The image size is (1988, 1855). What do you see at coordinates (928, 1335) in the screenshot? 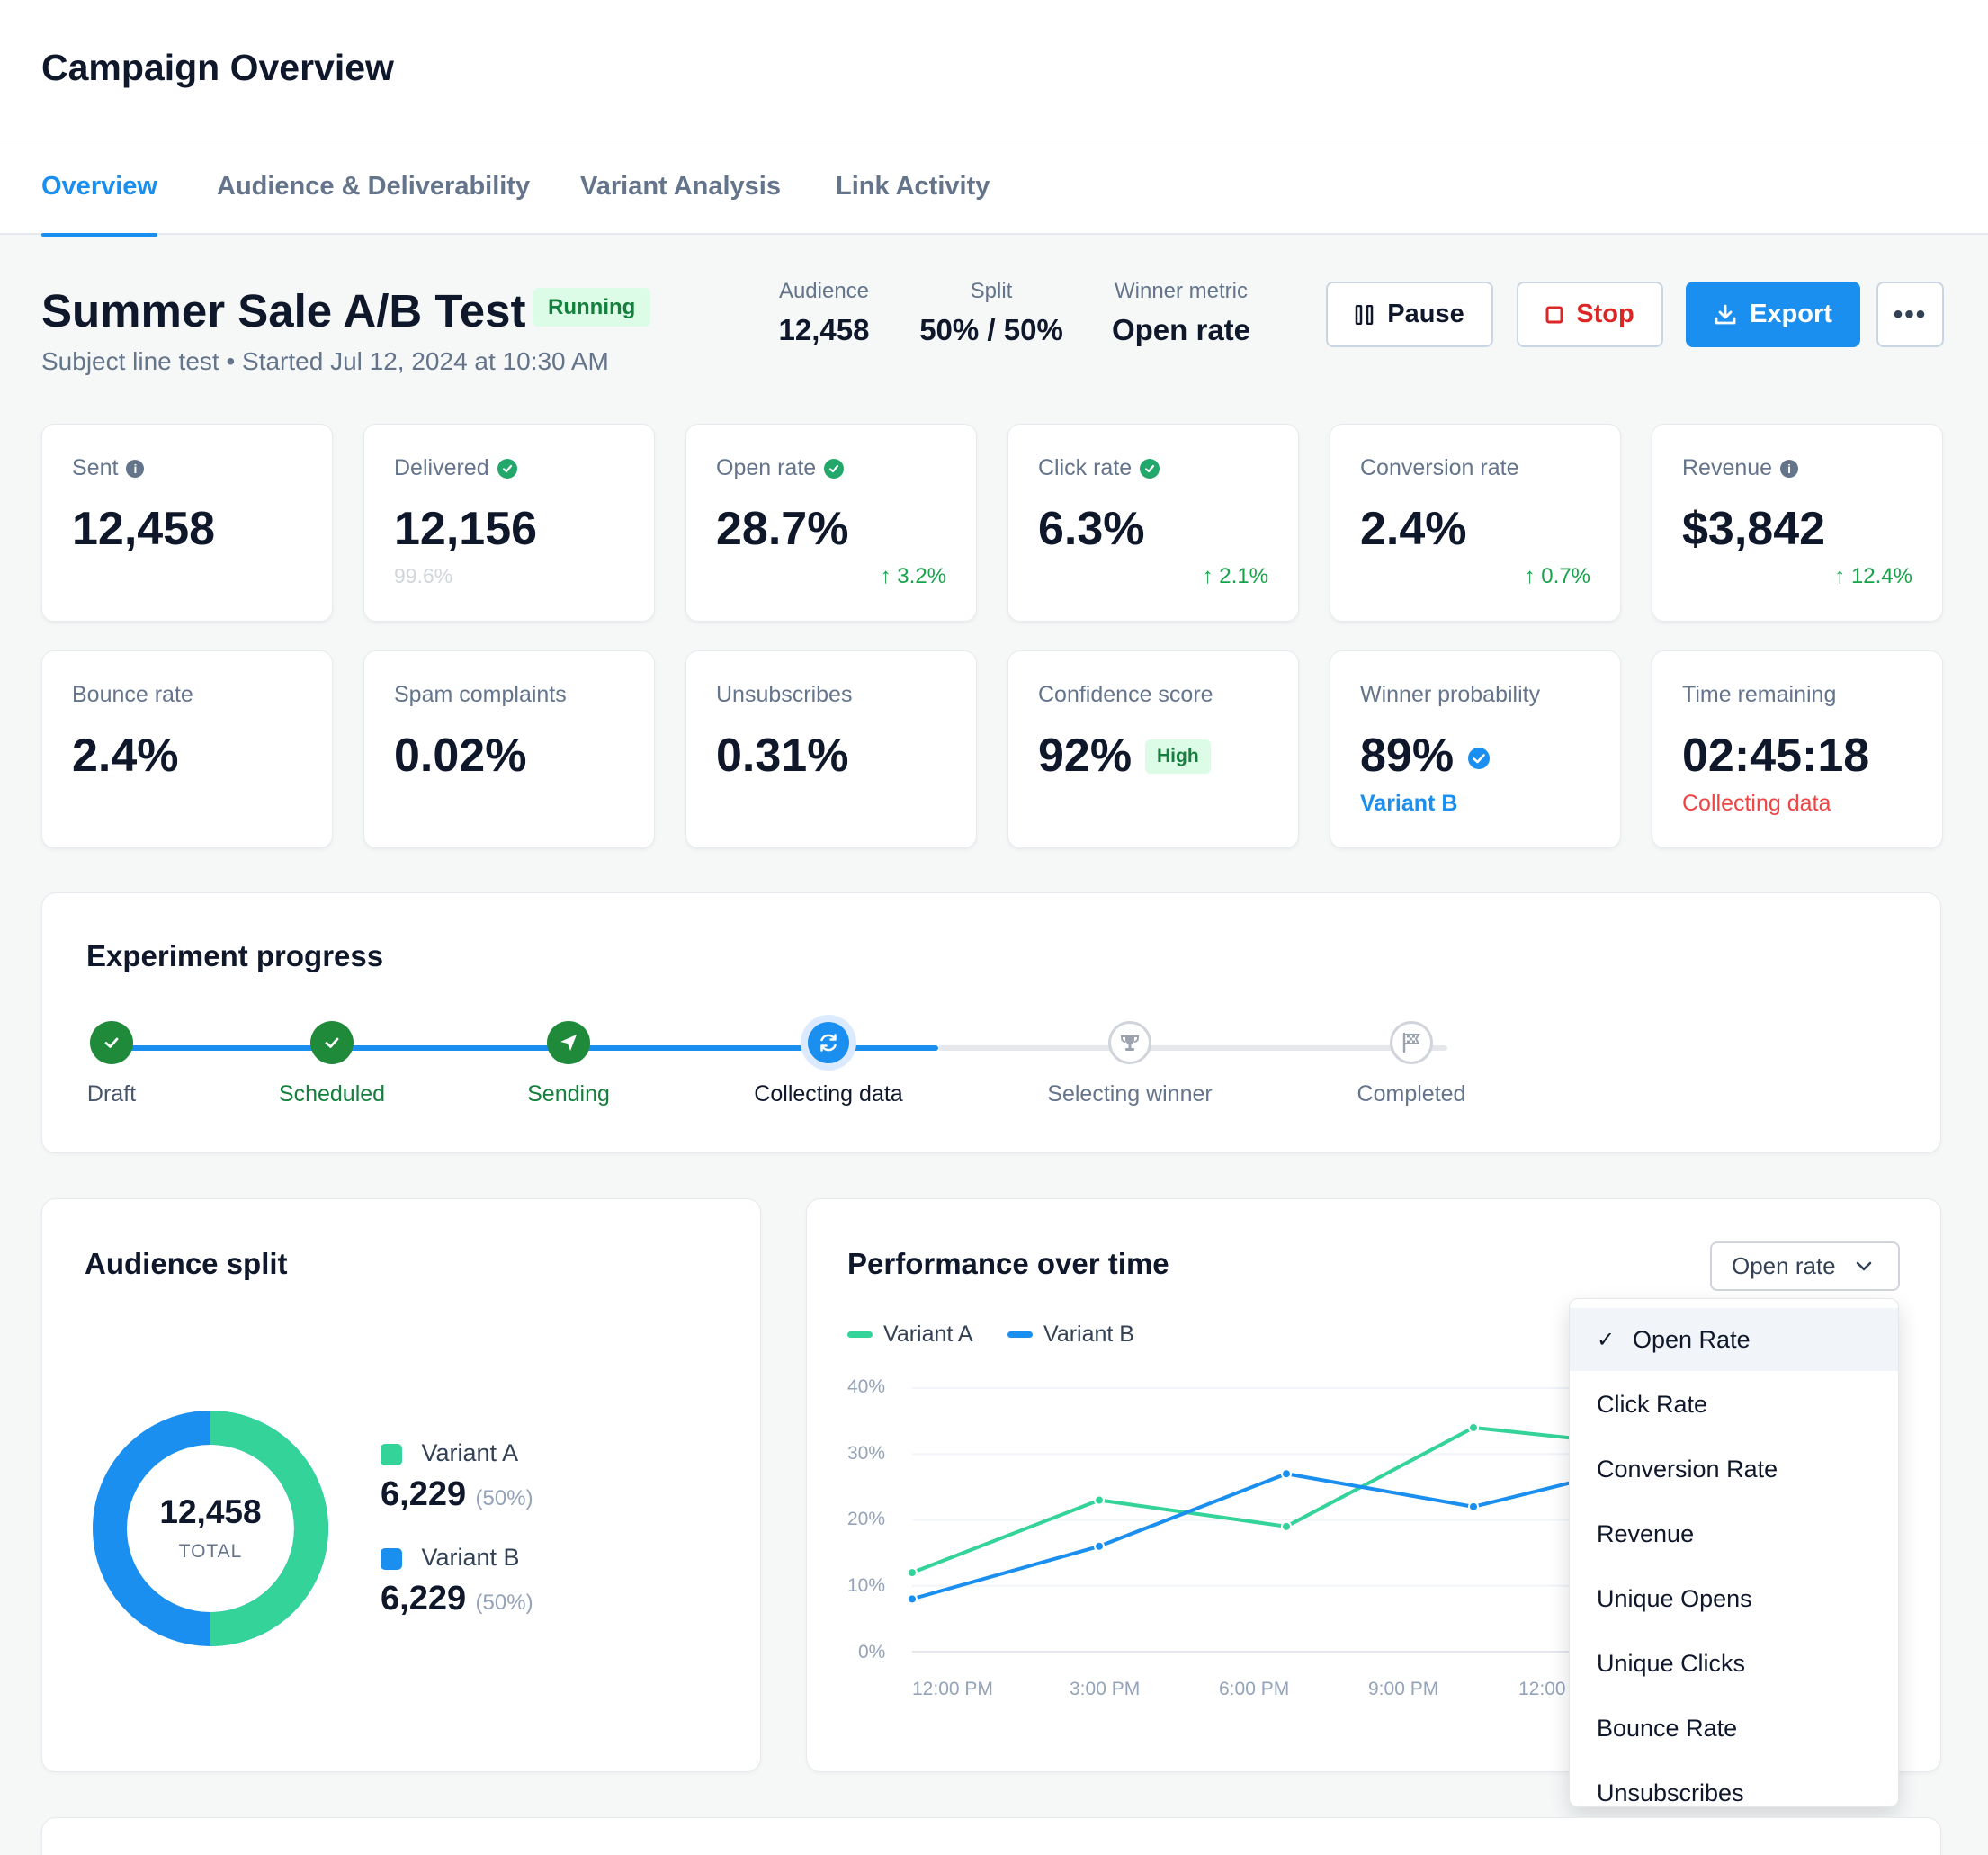
I see `chart-legend-a-label: Variant A` at bounding box center [928, 1335].